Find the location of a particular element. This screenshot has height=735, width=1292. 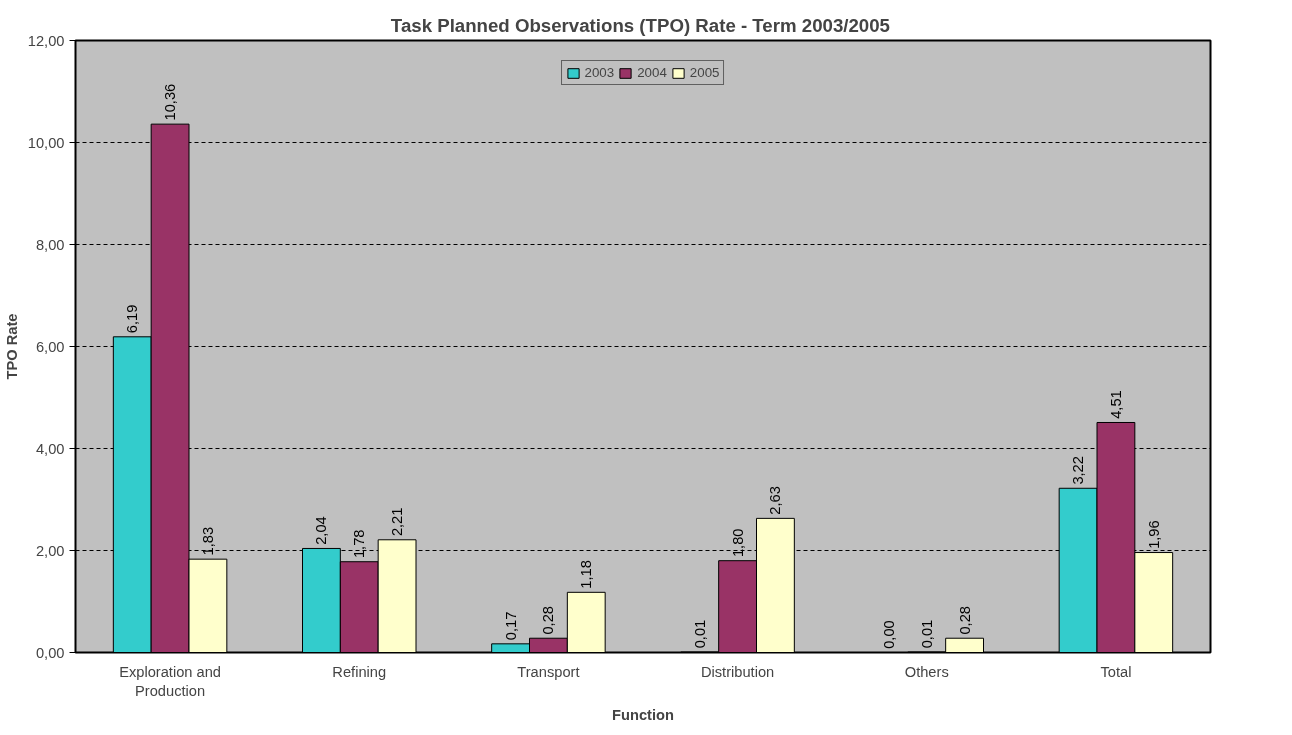

legend-label: 2004 is located at coordinates (652, 72).